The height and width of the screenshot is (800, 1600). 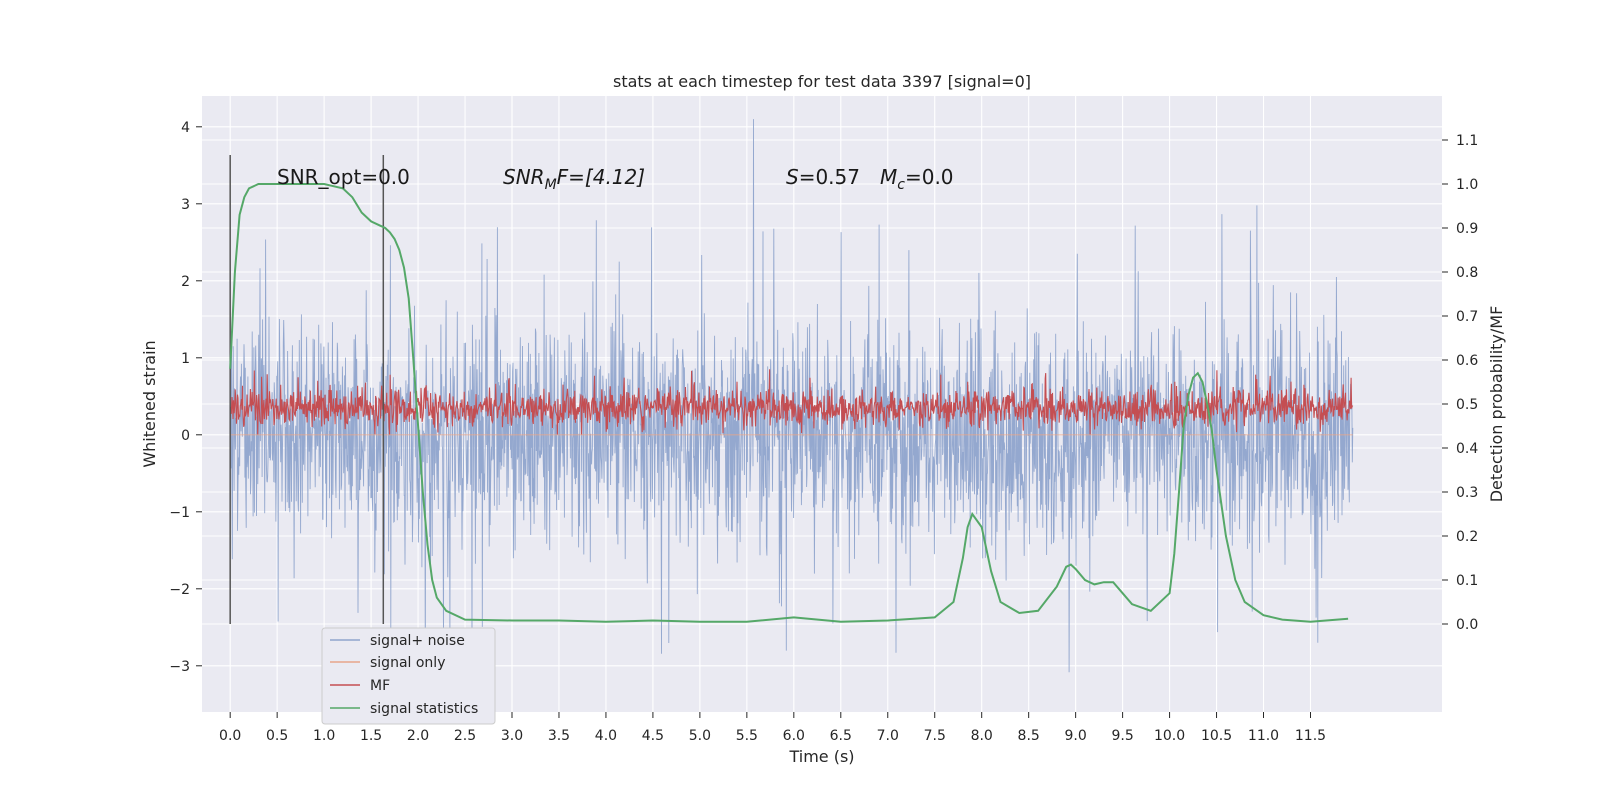 I want to click on x-tick-label: 10.0, so click(x=1169, y=736).